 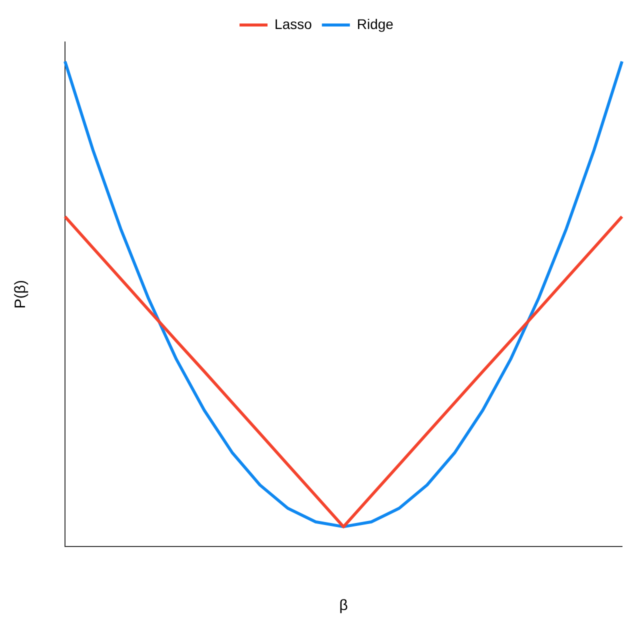 I want to click on y-axis-title: P(β), so click(x=21, y=294).